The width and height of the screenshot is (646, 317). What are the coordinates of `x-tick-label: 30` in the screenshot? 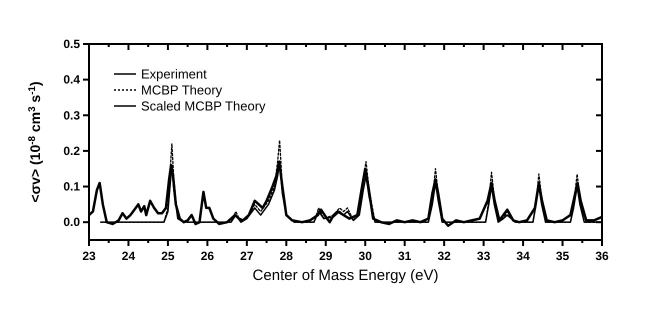 It's located at (365, 256).